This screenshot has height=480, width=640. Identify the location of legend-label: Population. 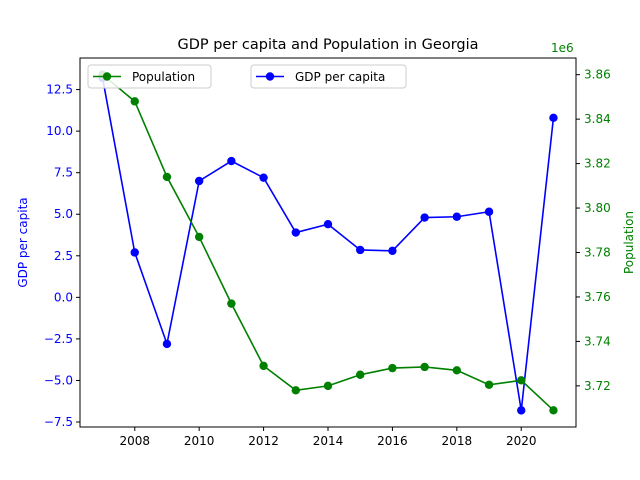
(163, 77).